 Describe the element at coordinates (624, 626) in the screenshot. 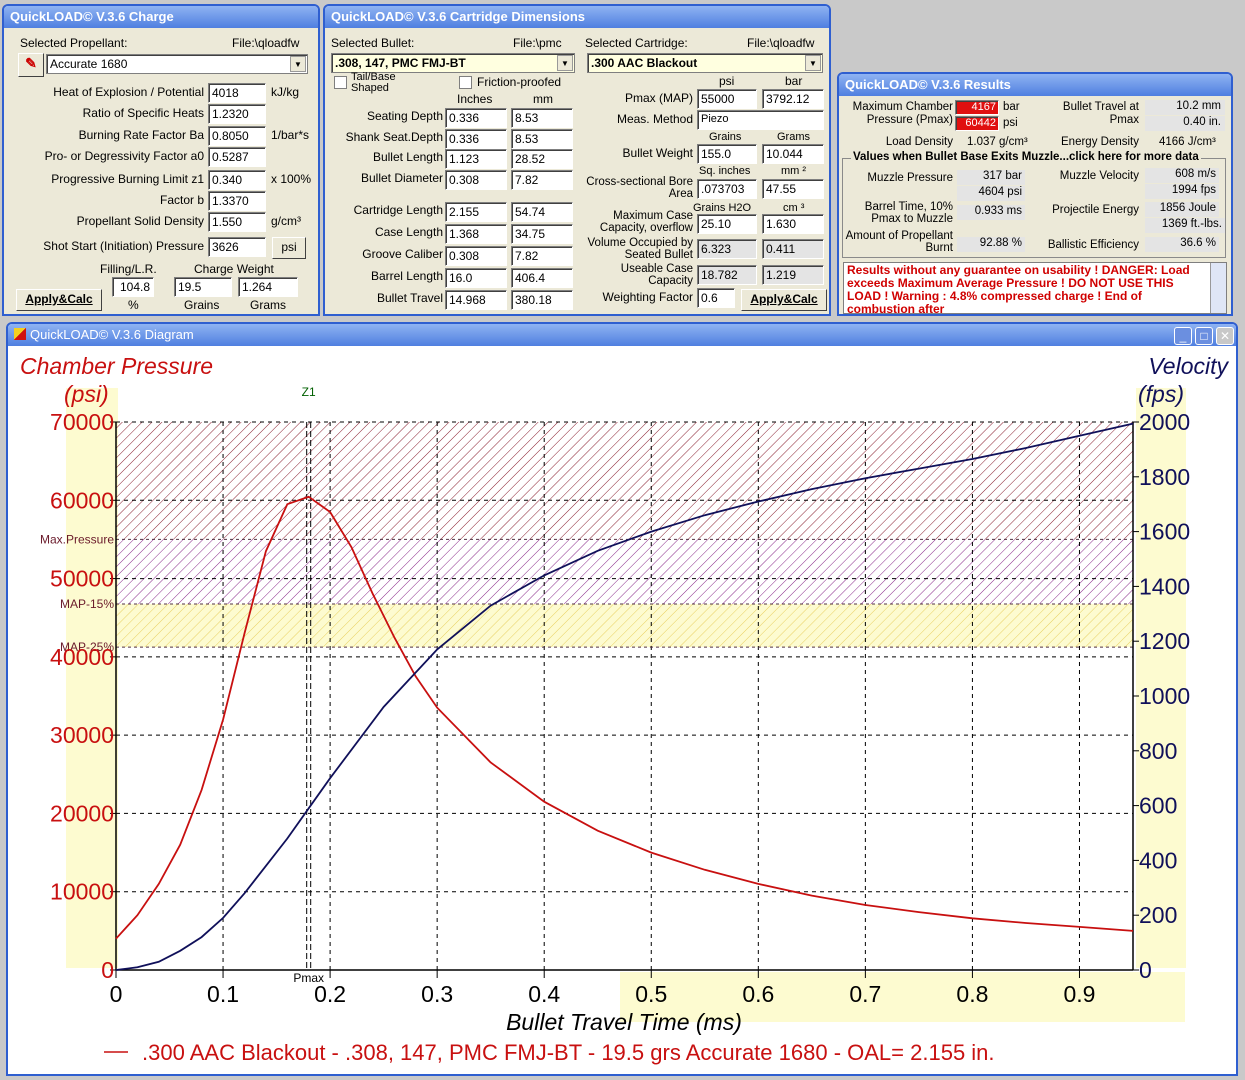

I see `map25-zone` at that location.